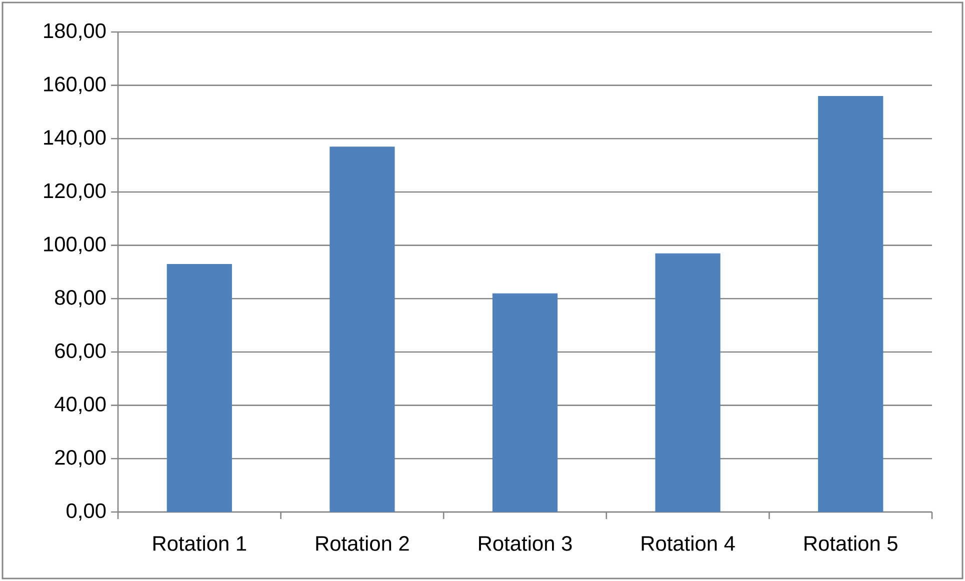 The image size is (965, 581). Describe the element at coordinates (80, 352) in the screenshot. I see `y-tick-label: 60,00` at that location.